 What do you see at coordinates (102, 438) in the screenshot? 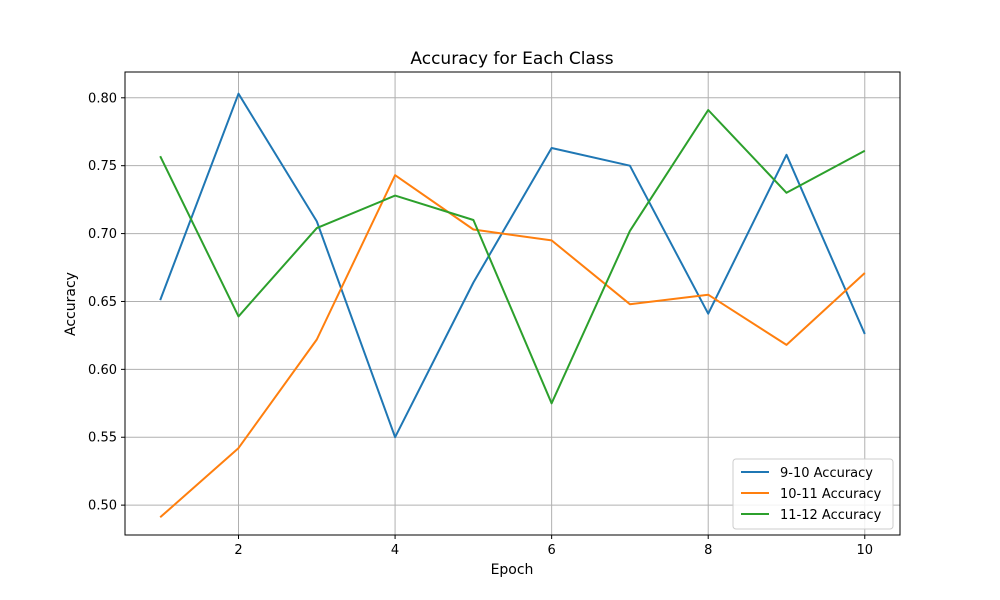
I see `y-tick-label: 0.55` at bounding box center [102, 438].